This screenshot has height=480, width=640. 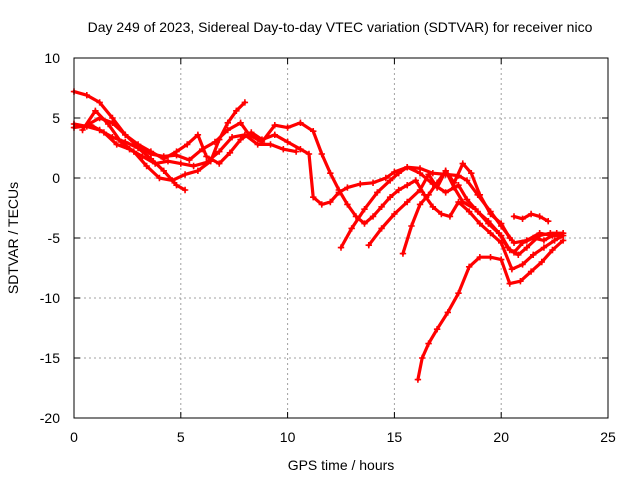 I want to click on x-tick-label: 15, so click(x=395, y=437).